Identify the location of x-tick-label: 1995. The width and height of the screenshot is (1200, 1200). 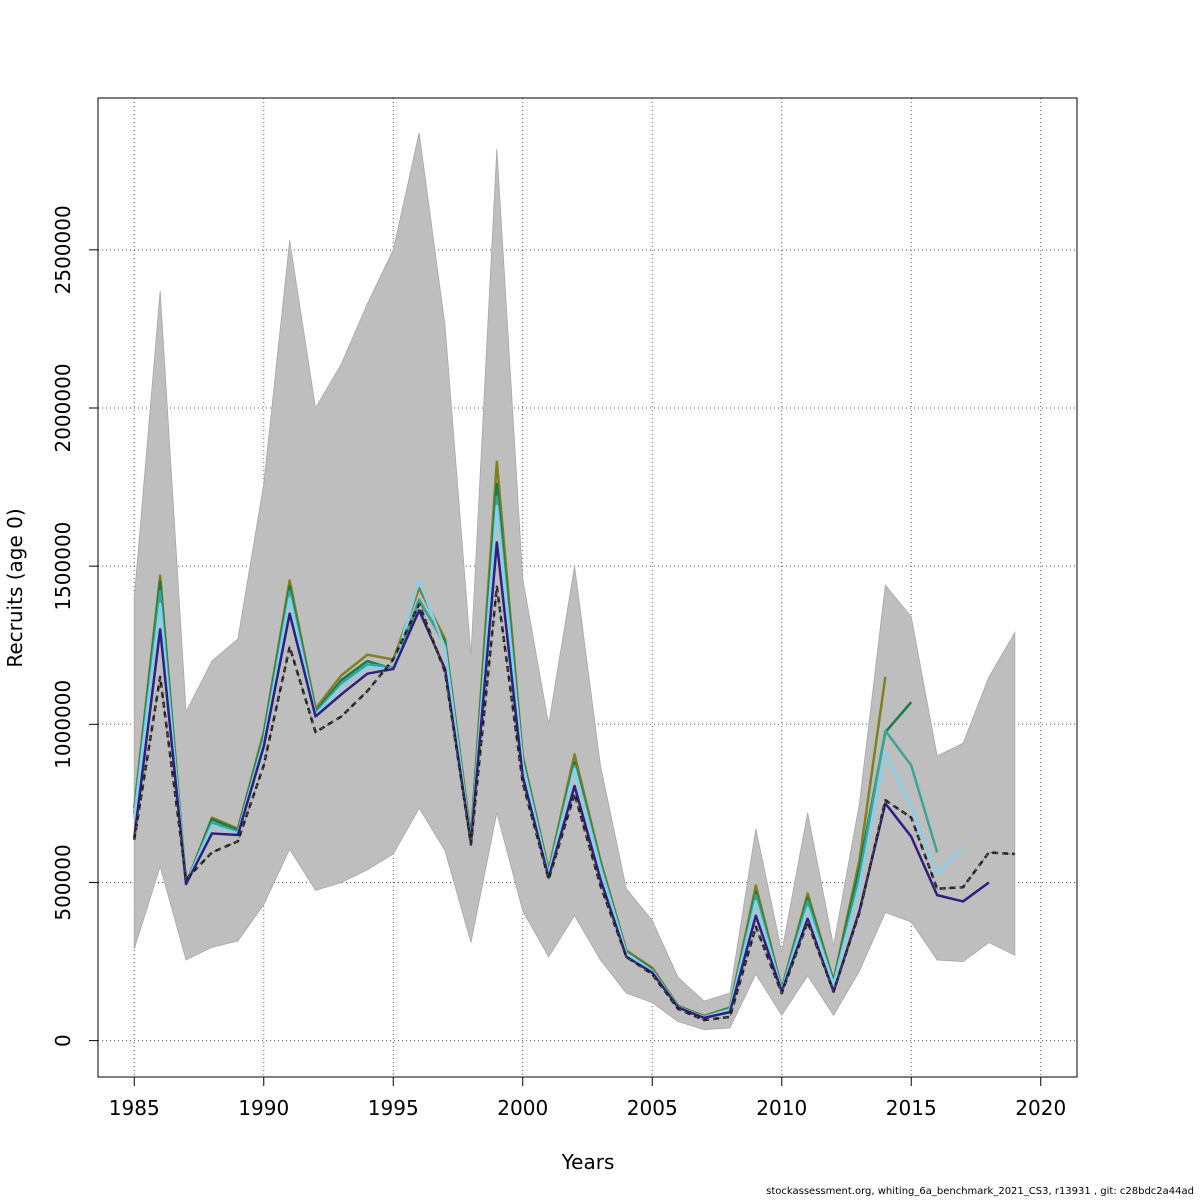
(393, 1108).